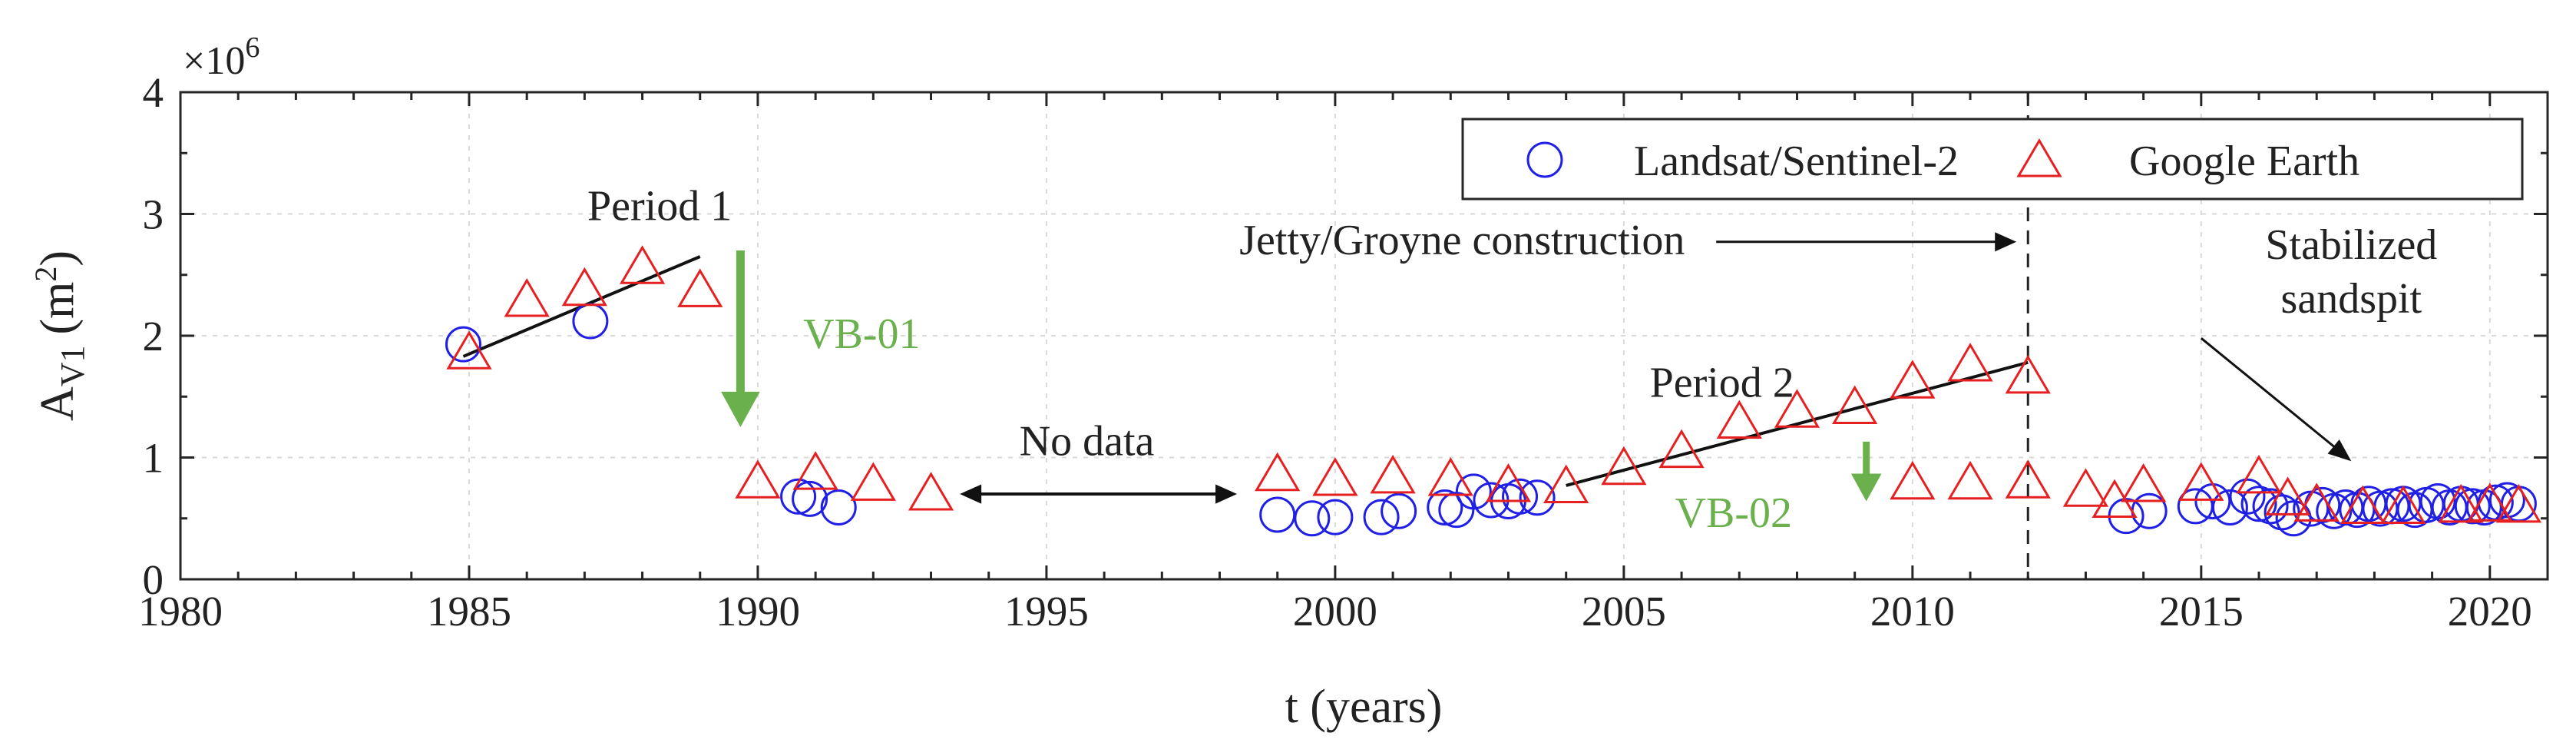 The height and width of the screenshot is (746, 2576). Describe the element at coordinates (2339, 450) in the screenshot. I see `stabilized-arrow-head` at that location.